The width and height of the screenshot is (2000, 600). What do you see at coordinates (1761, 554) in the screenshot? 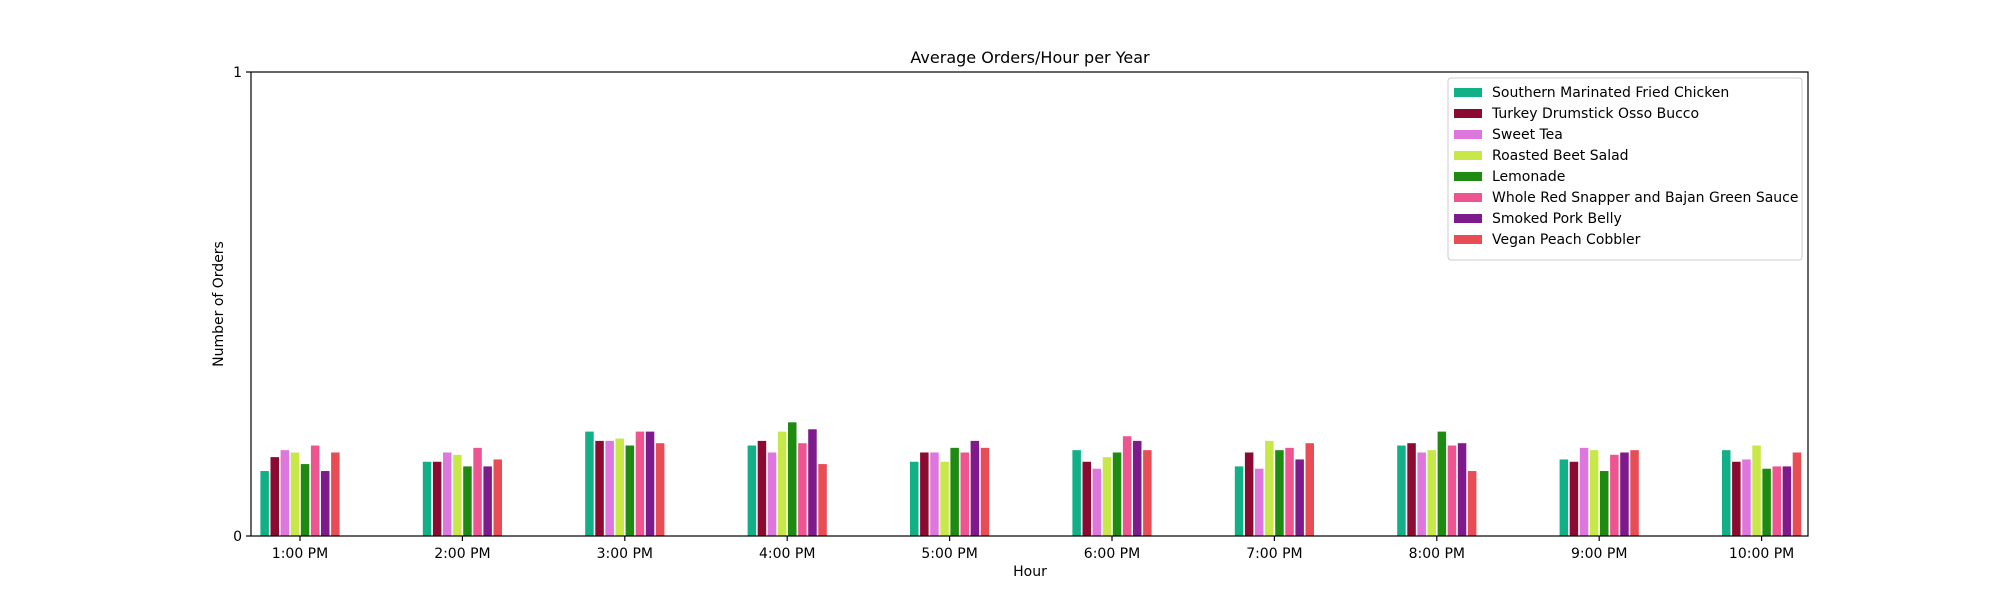
I see `x-tick-label: 10:00 PM` at bounding box center [1761, 554].